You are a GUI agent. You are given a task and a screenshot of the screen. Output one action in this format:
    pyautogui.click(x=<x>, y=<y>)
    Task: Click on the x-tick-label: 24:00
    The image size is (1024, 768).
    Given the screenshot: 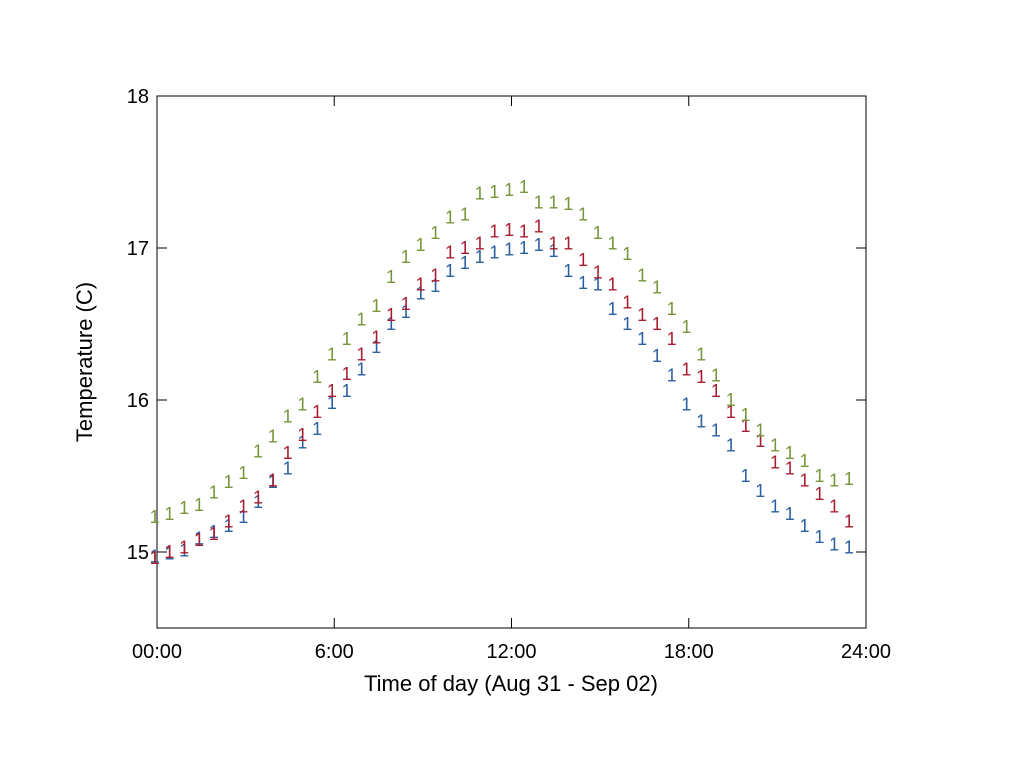 What is the action you would take?
    pyautogui.click(x=866, y=652)
    